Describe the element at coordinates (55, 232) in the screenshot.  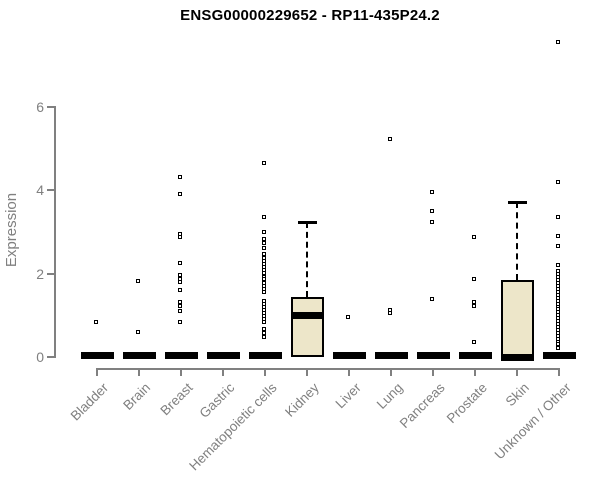
I see `y-axis-line` at that location.